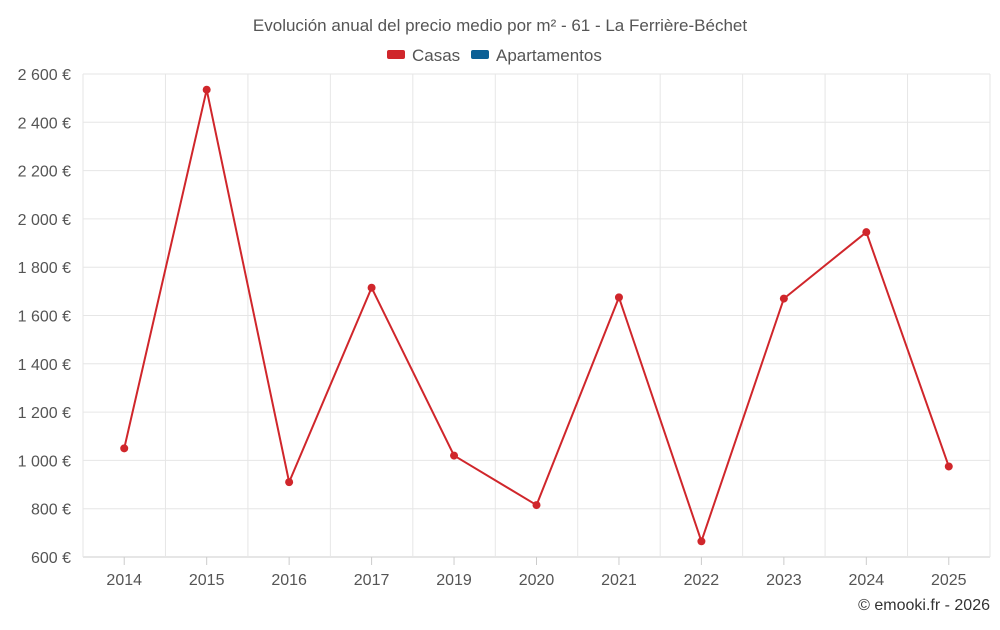 The height and width of the screenshot is (630, 1000). Describe the element at coordinates (948, 466) in the screenshot. I see `data-point-2025` at that location.